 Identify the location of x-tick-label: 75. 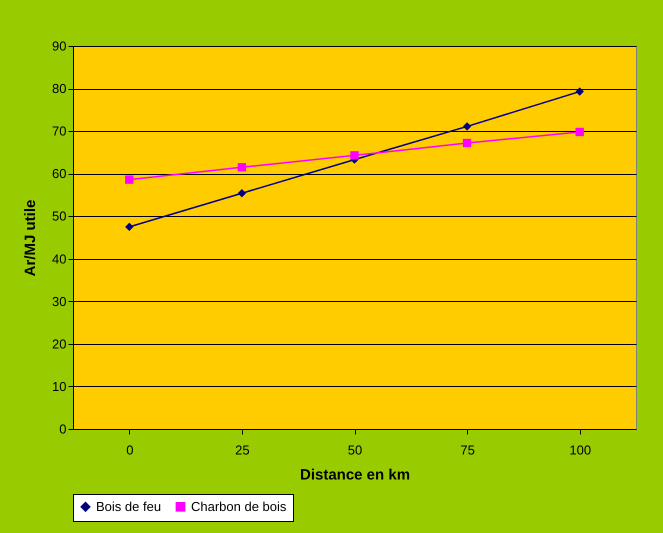
(467, 450).